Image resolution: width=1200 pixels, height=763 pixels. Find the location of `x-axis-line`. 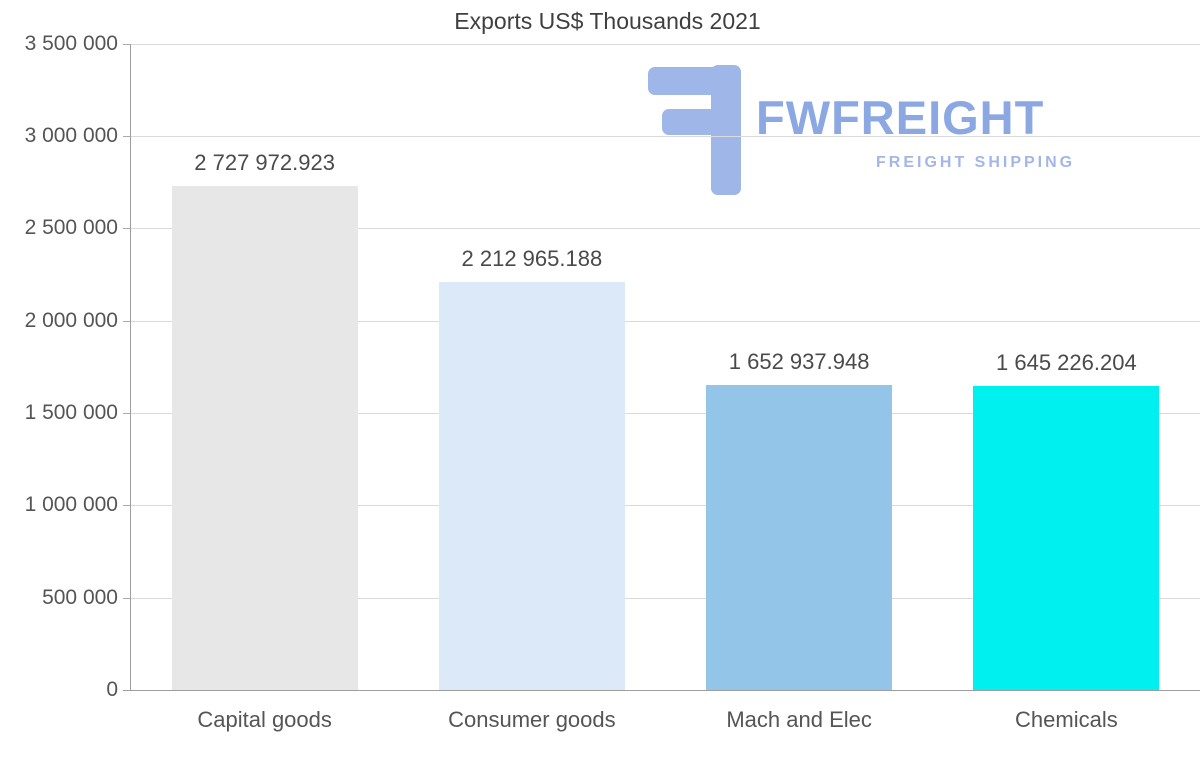

x-axis-line is located at coordinates (661, 690).